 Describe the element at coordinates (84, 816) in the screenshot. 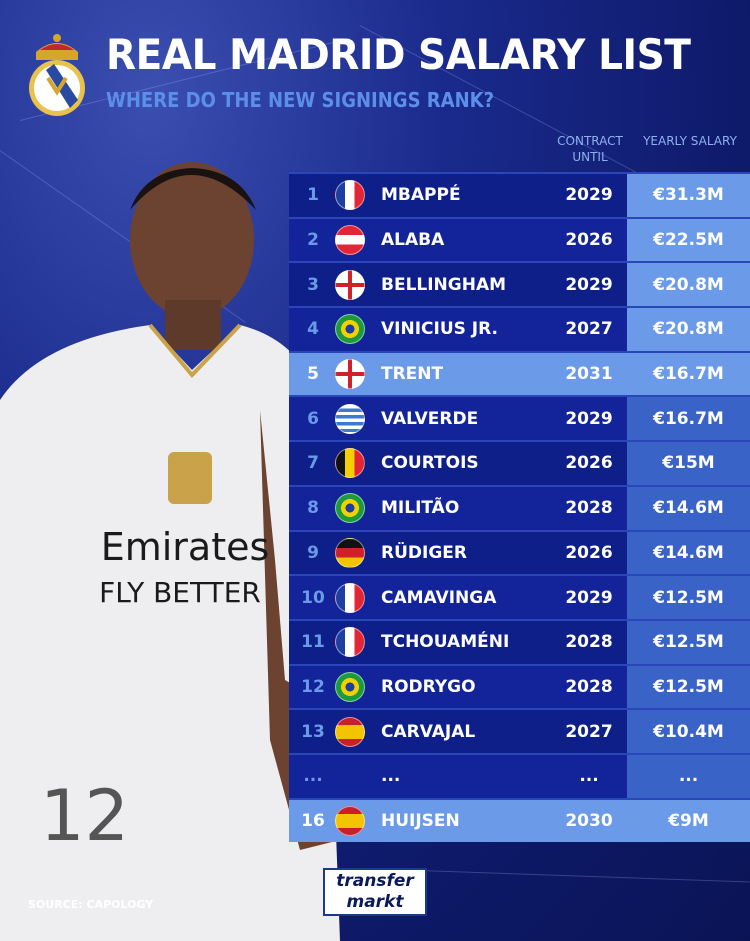

I see `jersey-number: 12` at that location.